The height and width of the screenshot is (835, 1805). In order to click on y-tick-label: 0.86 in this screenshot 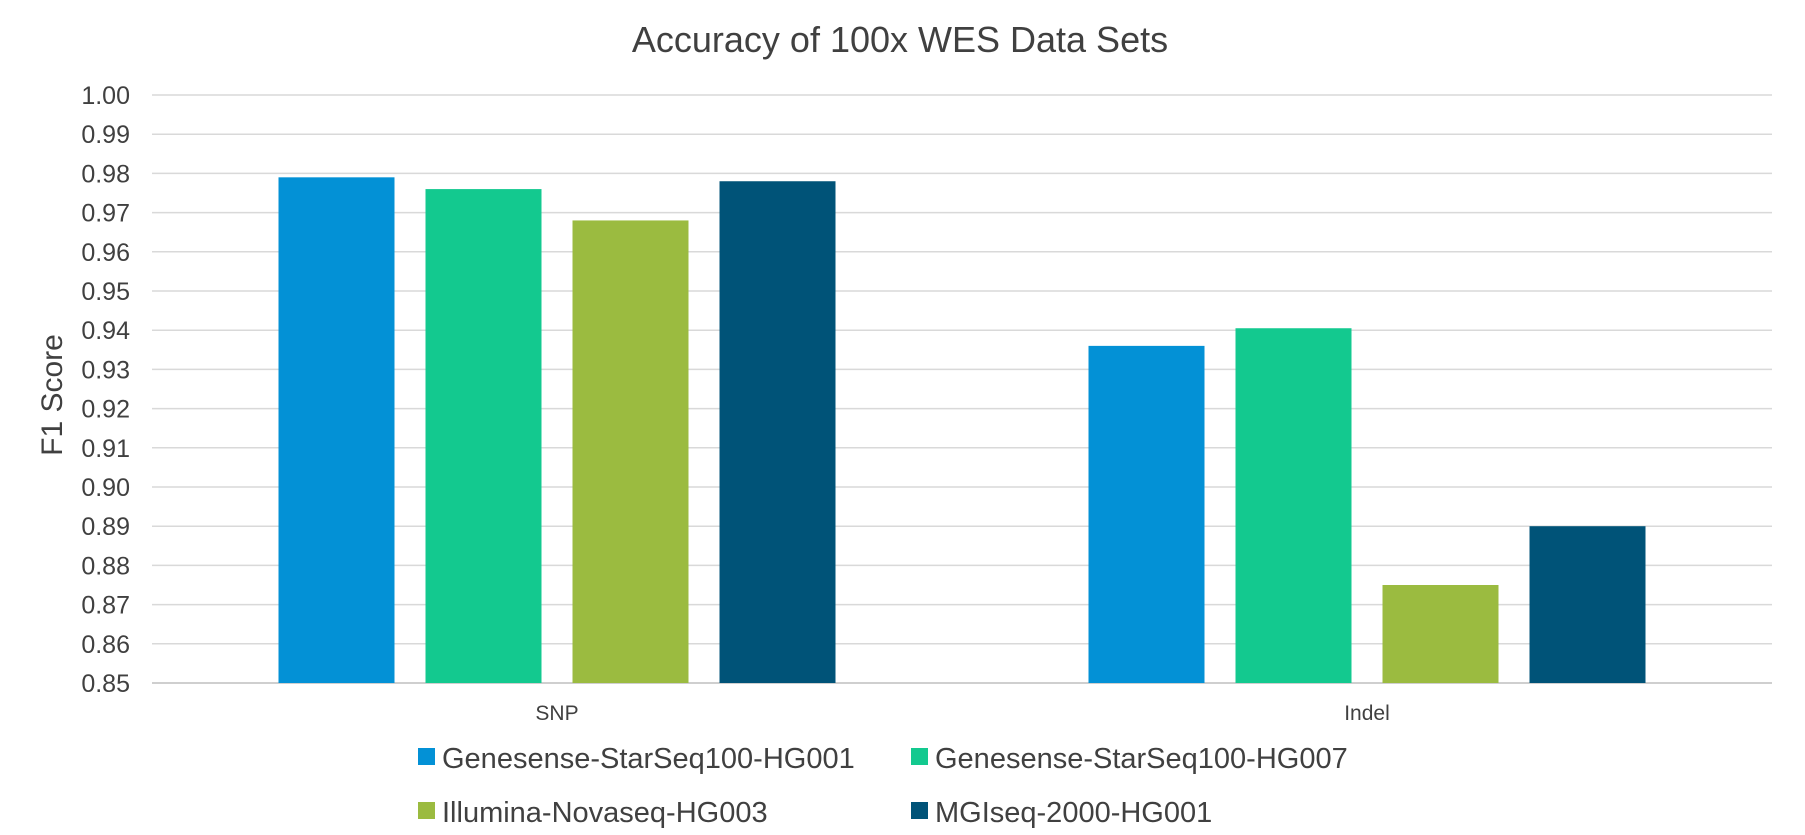, I will do `click(105, 645)`.